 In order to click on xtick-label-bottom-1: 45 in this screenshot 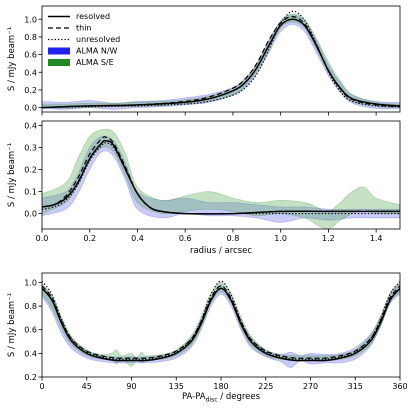, I will do `click(87, 386)`.